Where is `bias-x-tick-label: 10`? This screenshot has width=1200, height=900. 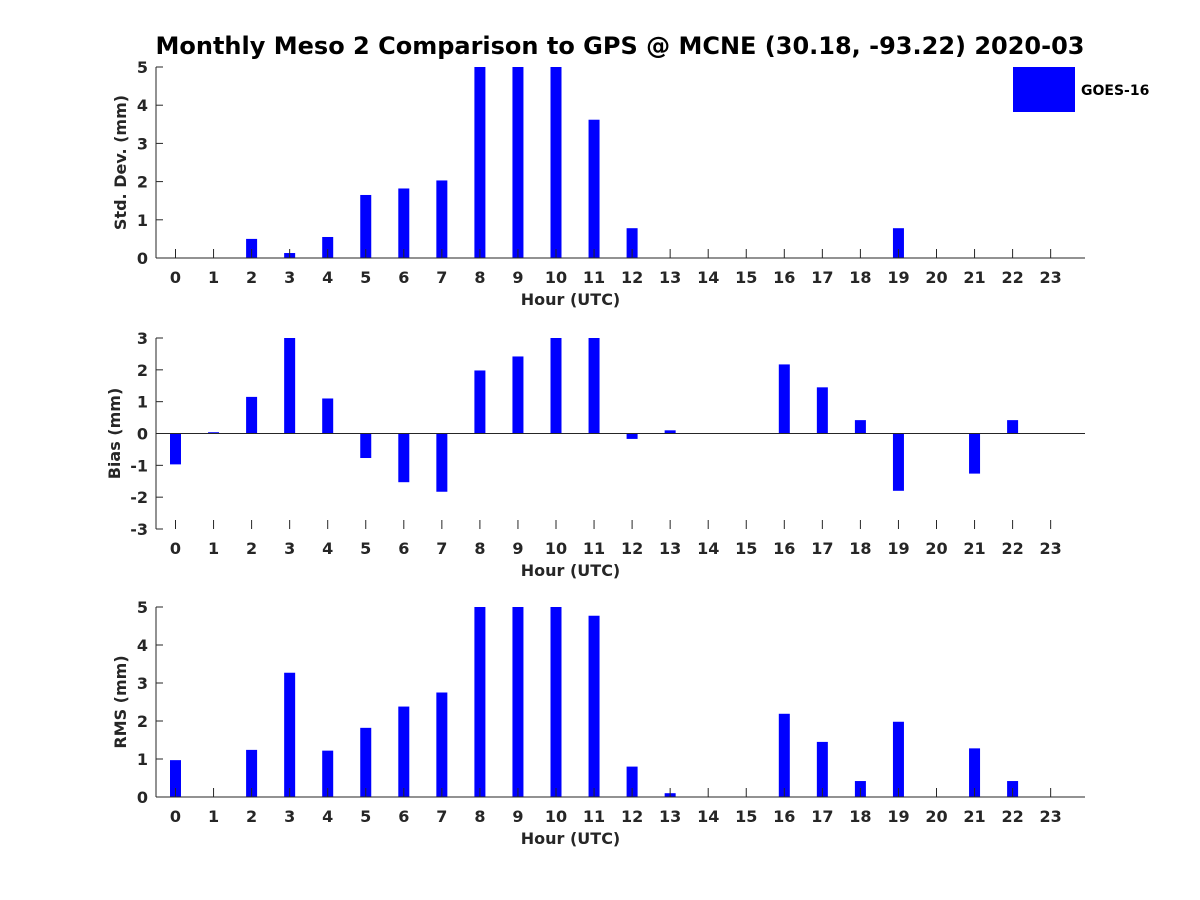
bias-x-tick-label: 10 is located at coordinates (556, 548).